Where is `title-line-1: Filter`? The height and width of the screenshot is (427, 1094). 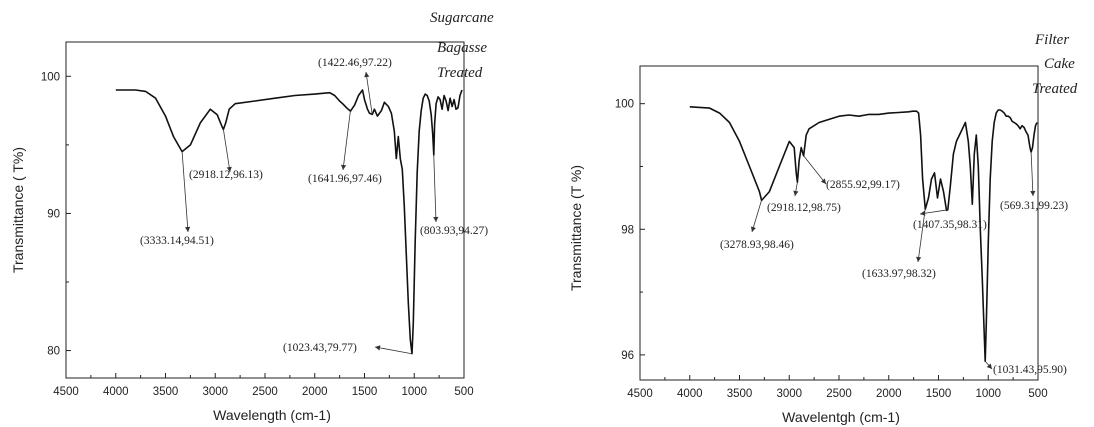 title-line-1: Filter is located at coordinates (1051, 40).